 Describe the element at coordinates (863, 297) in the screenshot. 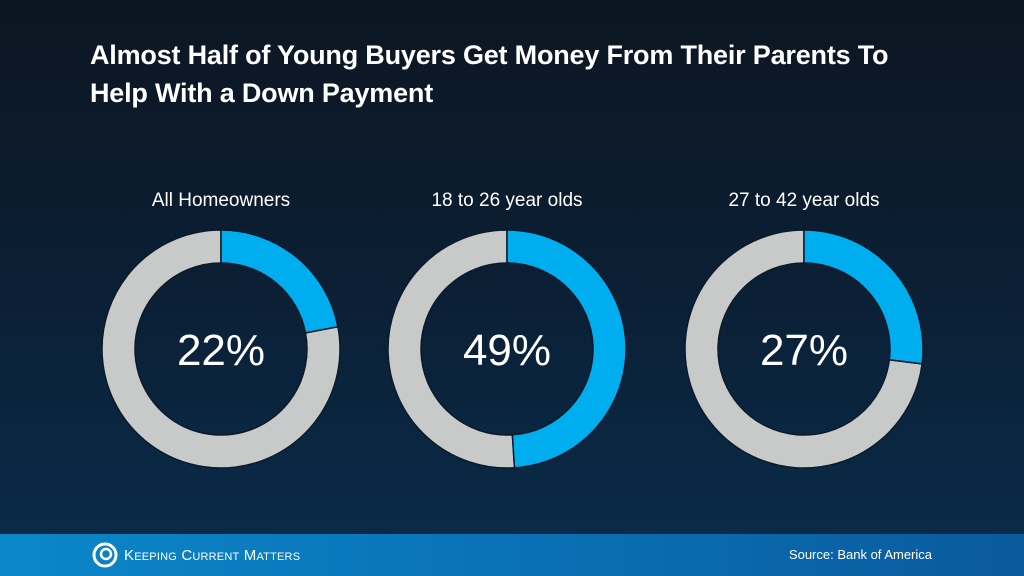

I see `donut-2-value-slice` at that location.